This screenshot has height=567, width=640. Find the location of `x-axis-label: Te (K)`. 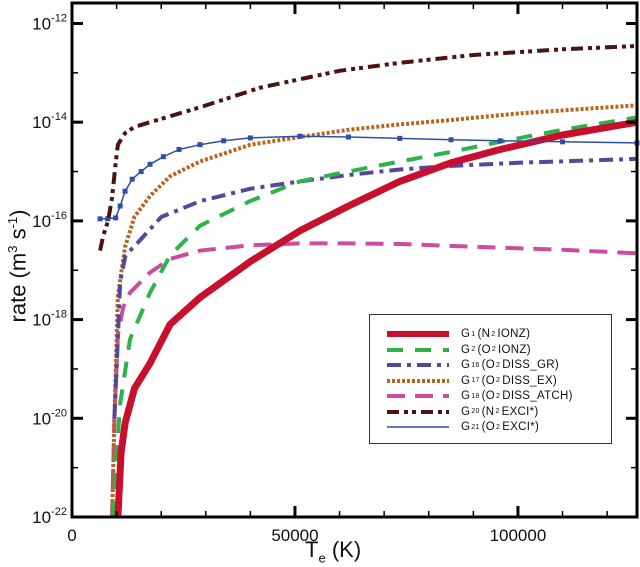

x-axis-label: Te (K) is located at coordinates (333, 551).